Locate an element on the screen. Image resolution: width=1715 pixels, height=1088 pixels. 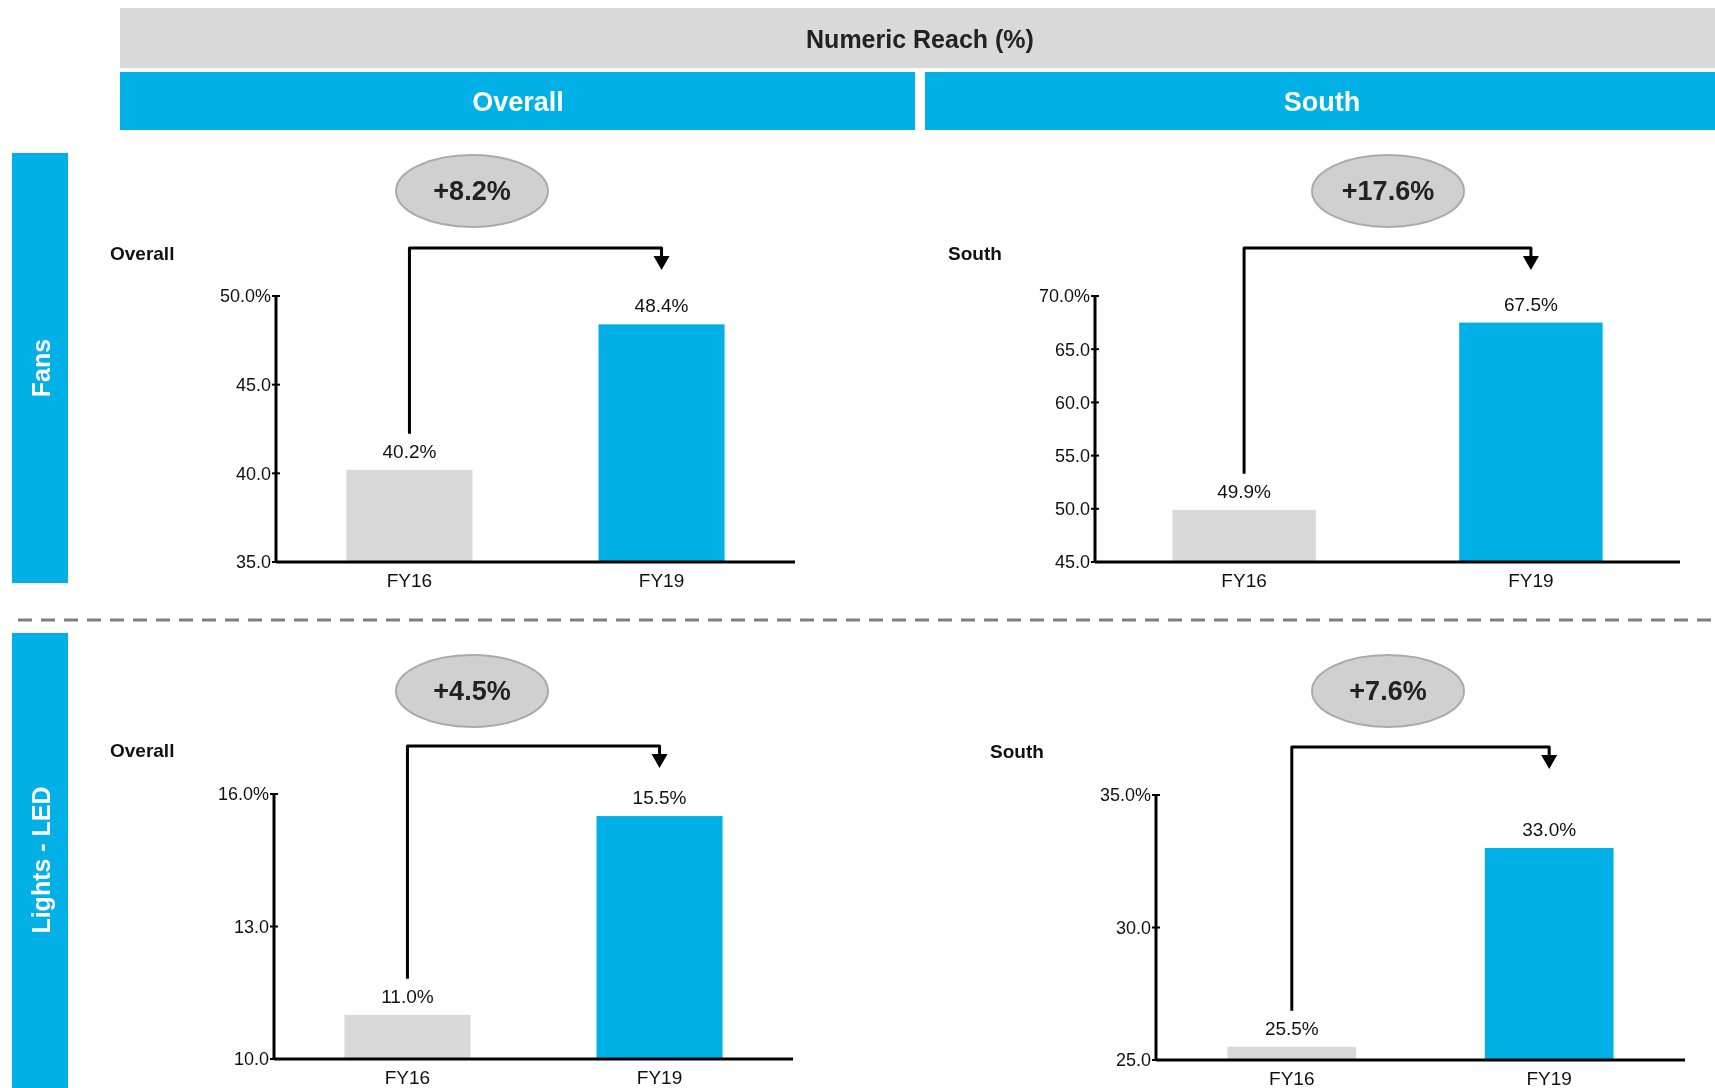
text: +17.6% is located at coordinates (1388, 191).